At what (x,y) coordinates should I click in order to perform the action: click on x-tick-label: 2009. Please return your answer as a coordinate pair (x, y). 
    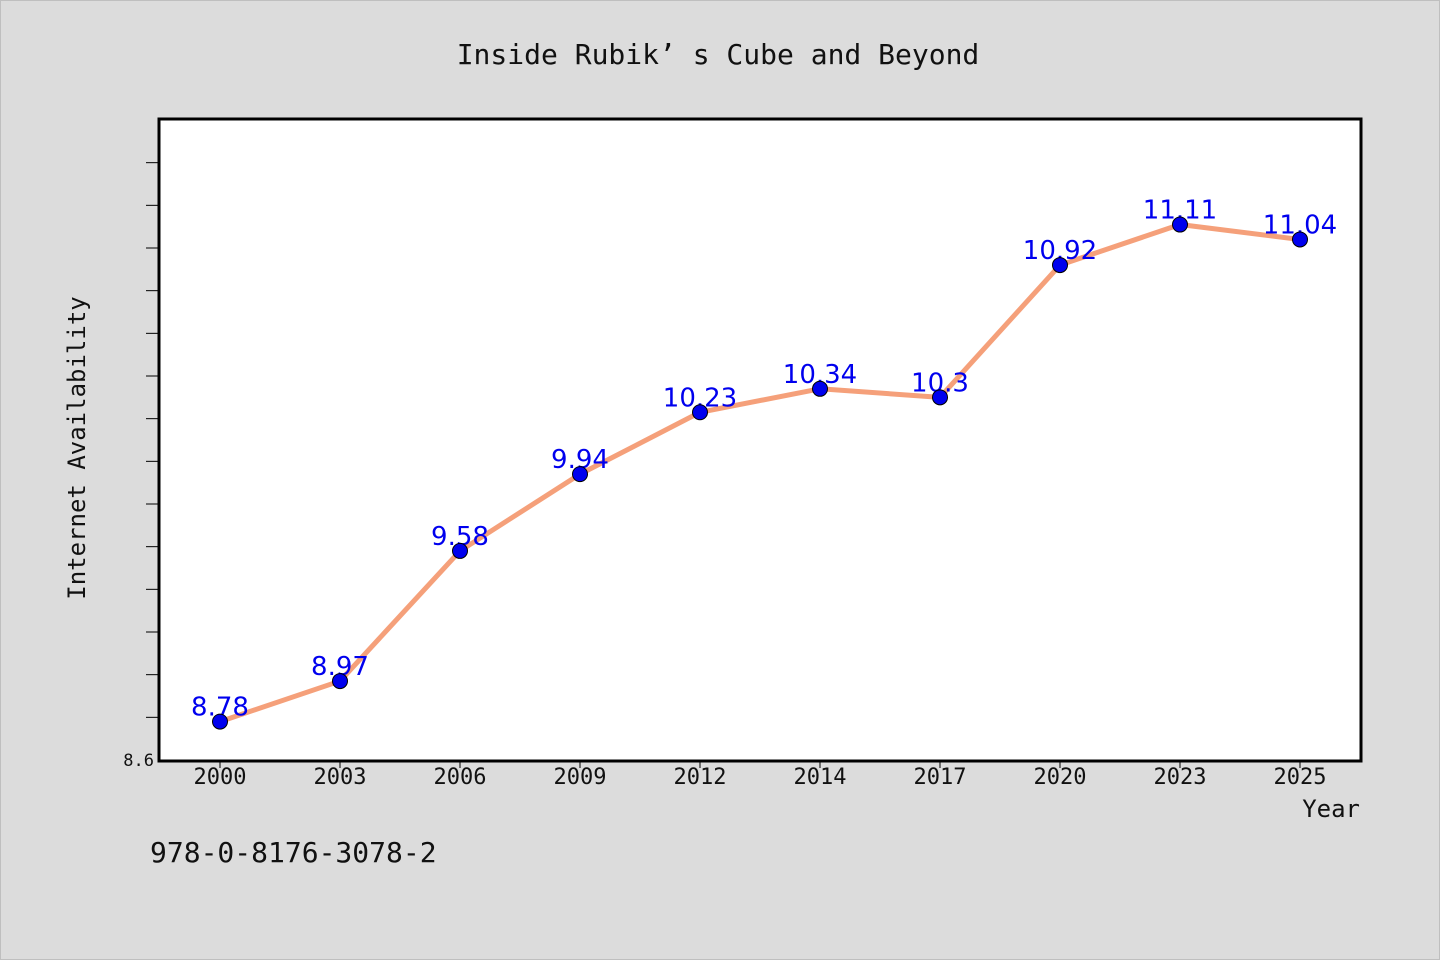
    Looking at the image, I should click on (580, 777).